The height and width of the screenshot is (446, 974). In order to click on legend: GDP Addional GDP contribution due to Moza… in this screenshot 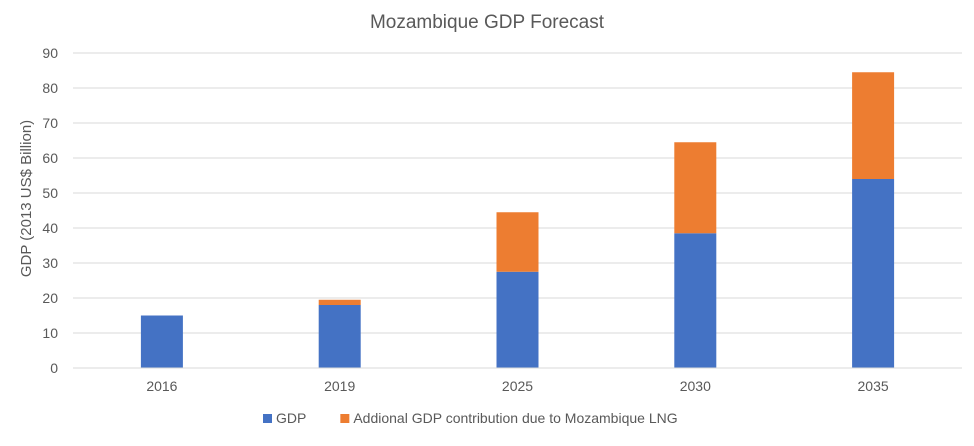, I will do `click(470, 418)`.